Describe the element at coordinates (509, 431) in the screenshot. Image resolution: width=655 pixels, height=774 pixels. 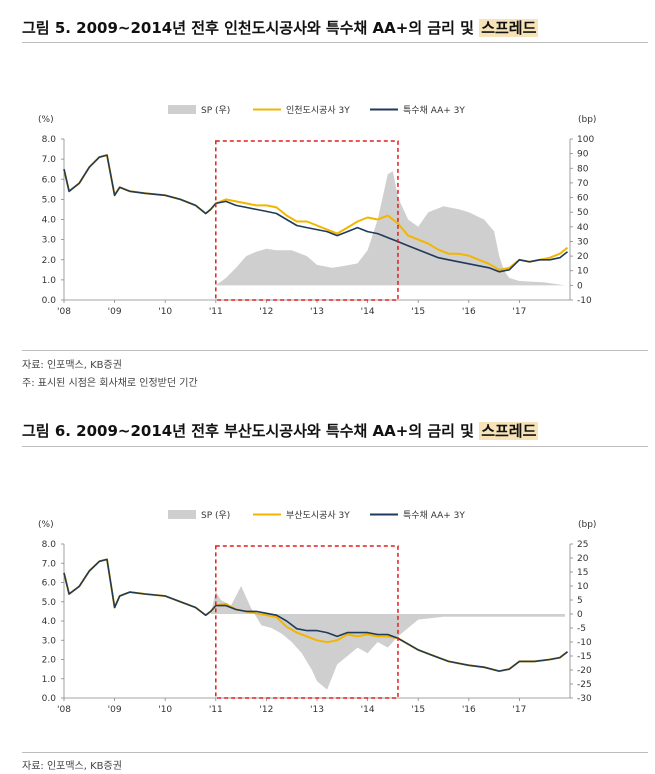
I see `figure-6-title-highlight: 스프레드` at that location.